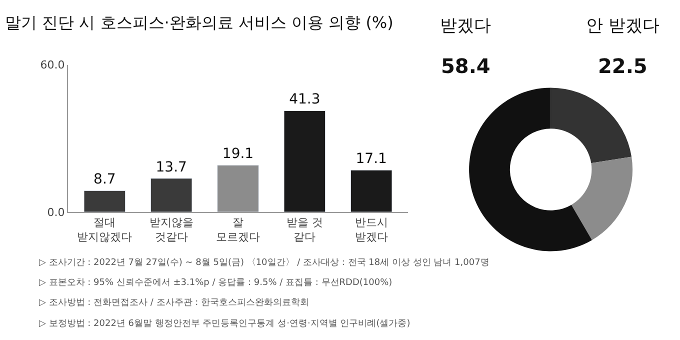  Describe the element at coordinates (371, 159) in the screenshot. I see `data-label: 17.1` at that location.